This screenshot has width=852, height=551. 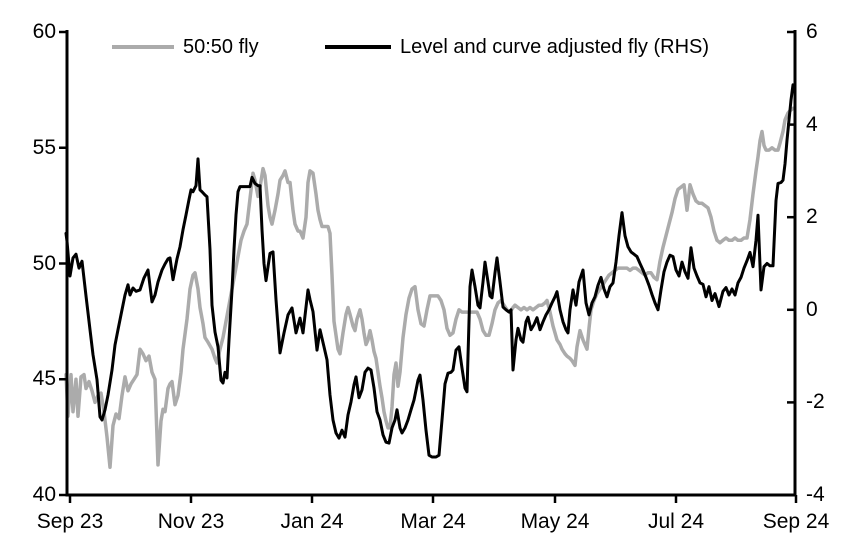 I want to click on x-axis-label-may-24: May 24, so click(x=555, y=521).